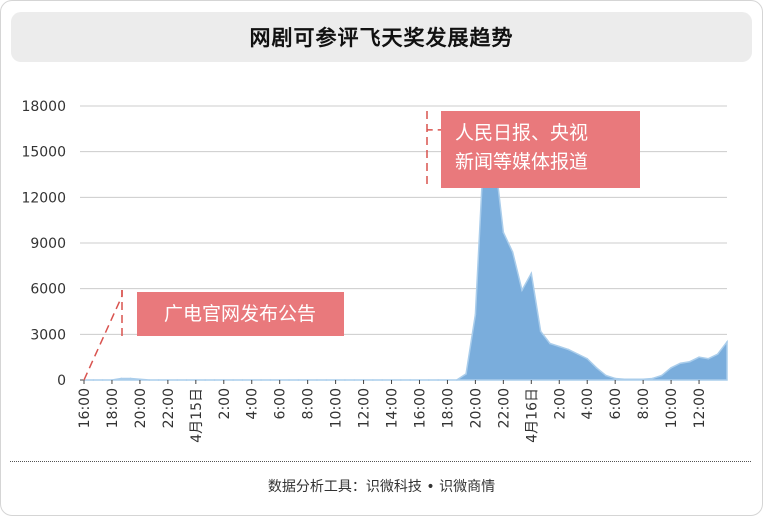 The image size is (763, 516). Describe the element at coordinates (48, 290) in the screenshot. I see `y-tick-label: 6000` at that location.